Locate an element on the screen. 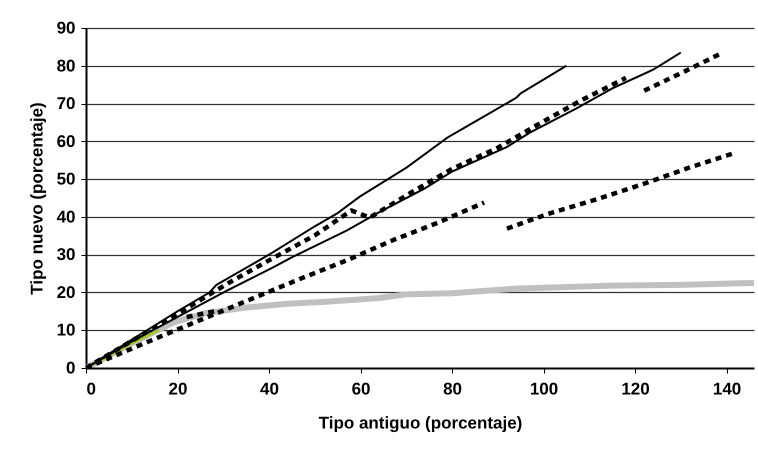 The image size is (758, 461). x-tick-label: 0 is located at coordinates (91, 389).